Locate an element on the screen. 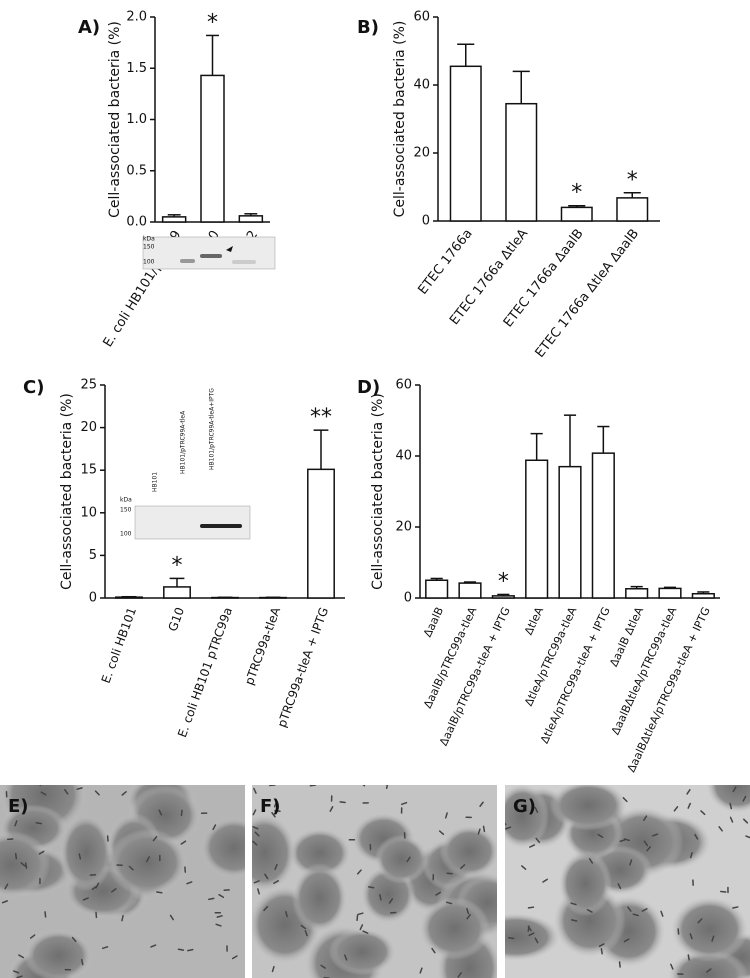  x-tick-label: pTRC99a-tleA + IPTG is located at coordinates (303, 667).